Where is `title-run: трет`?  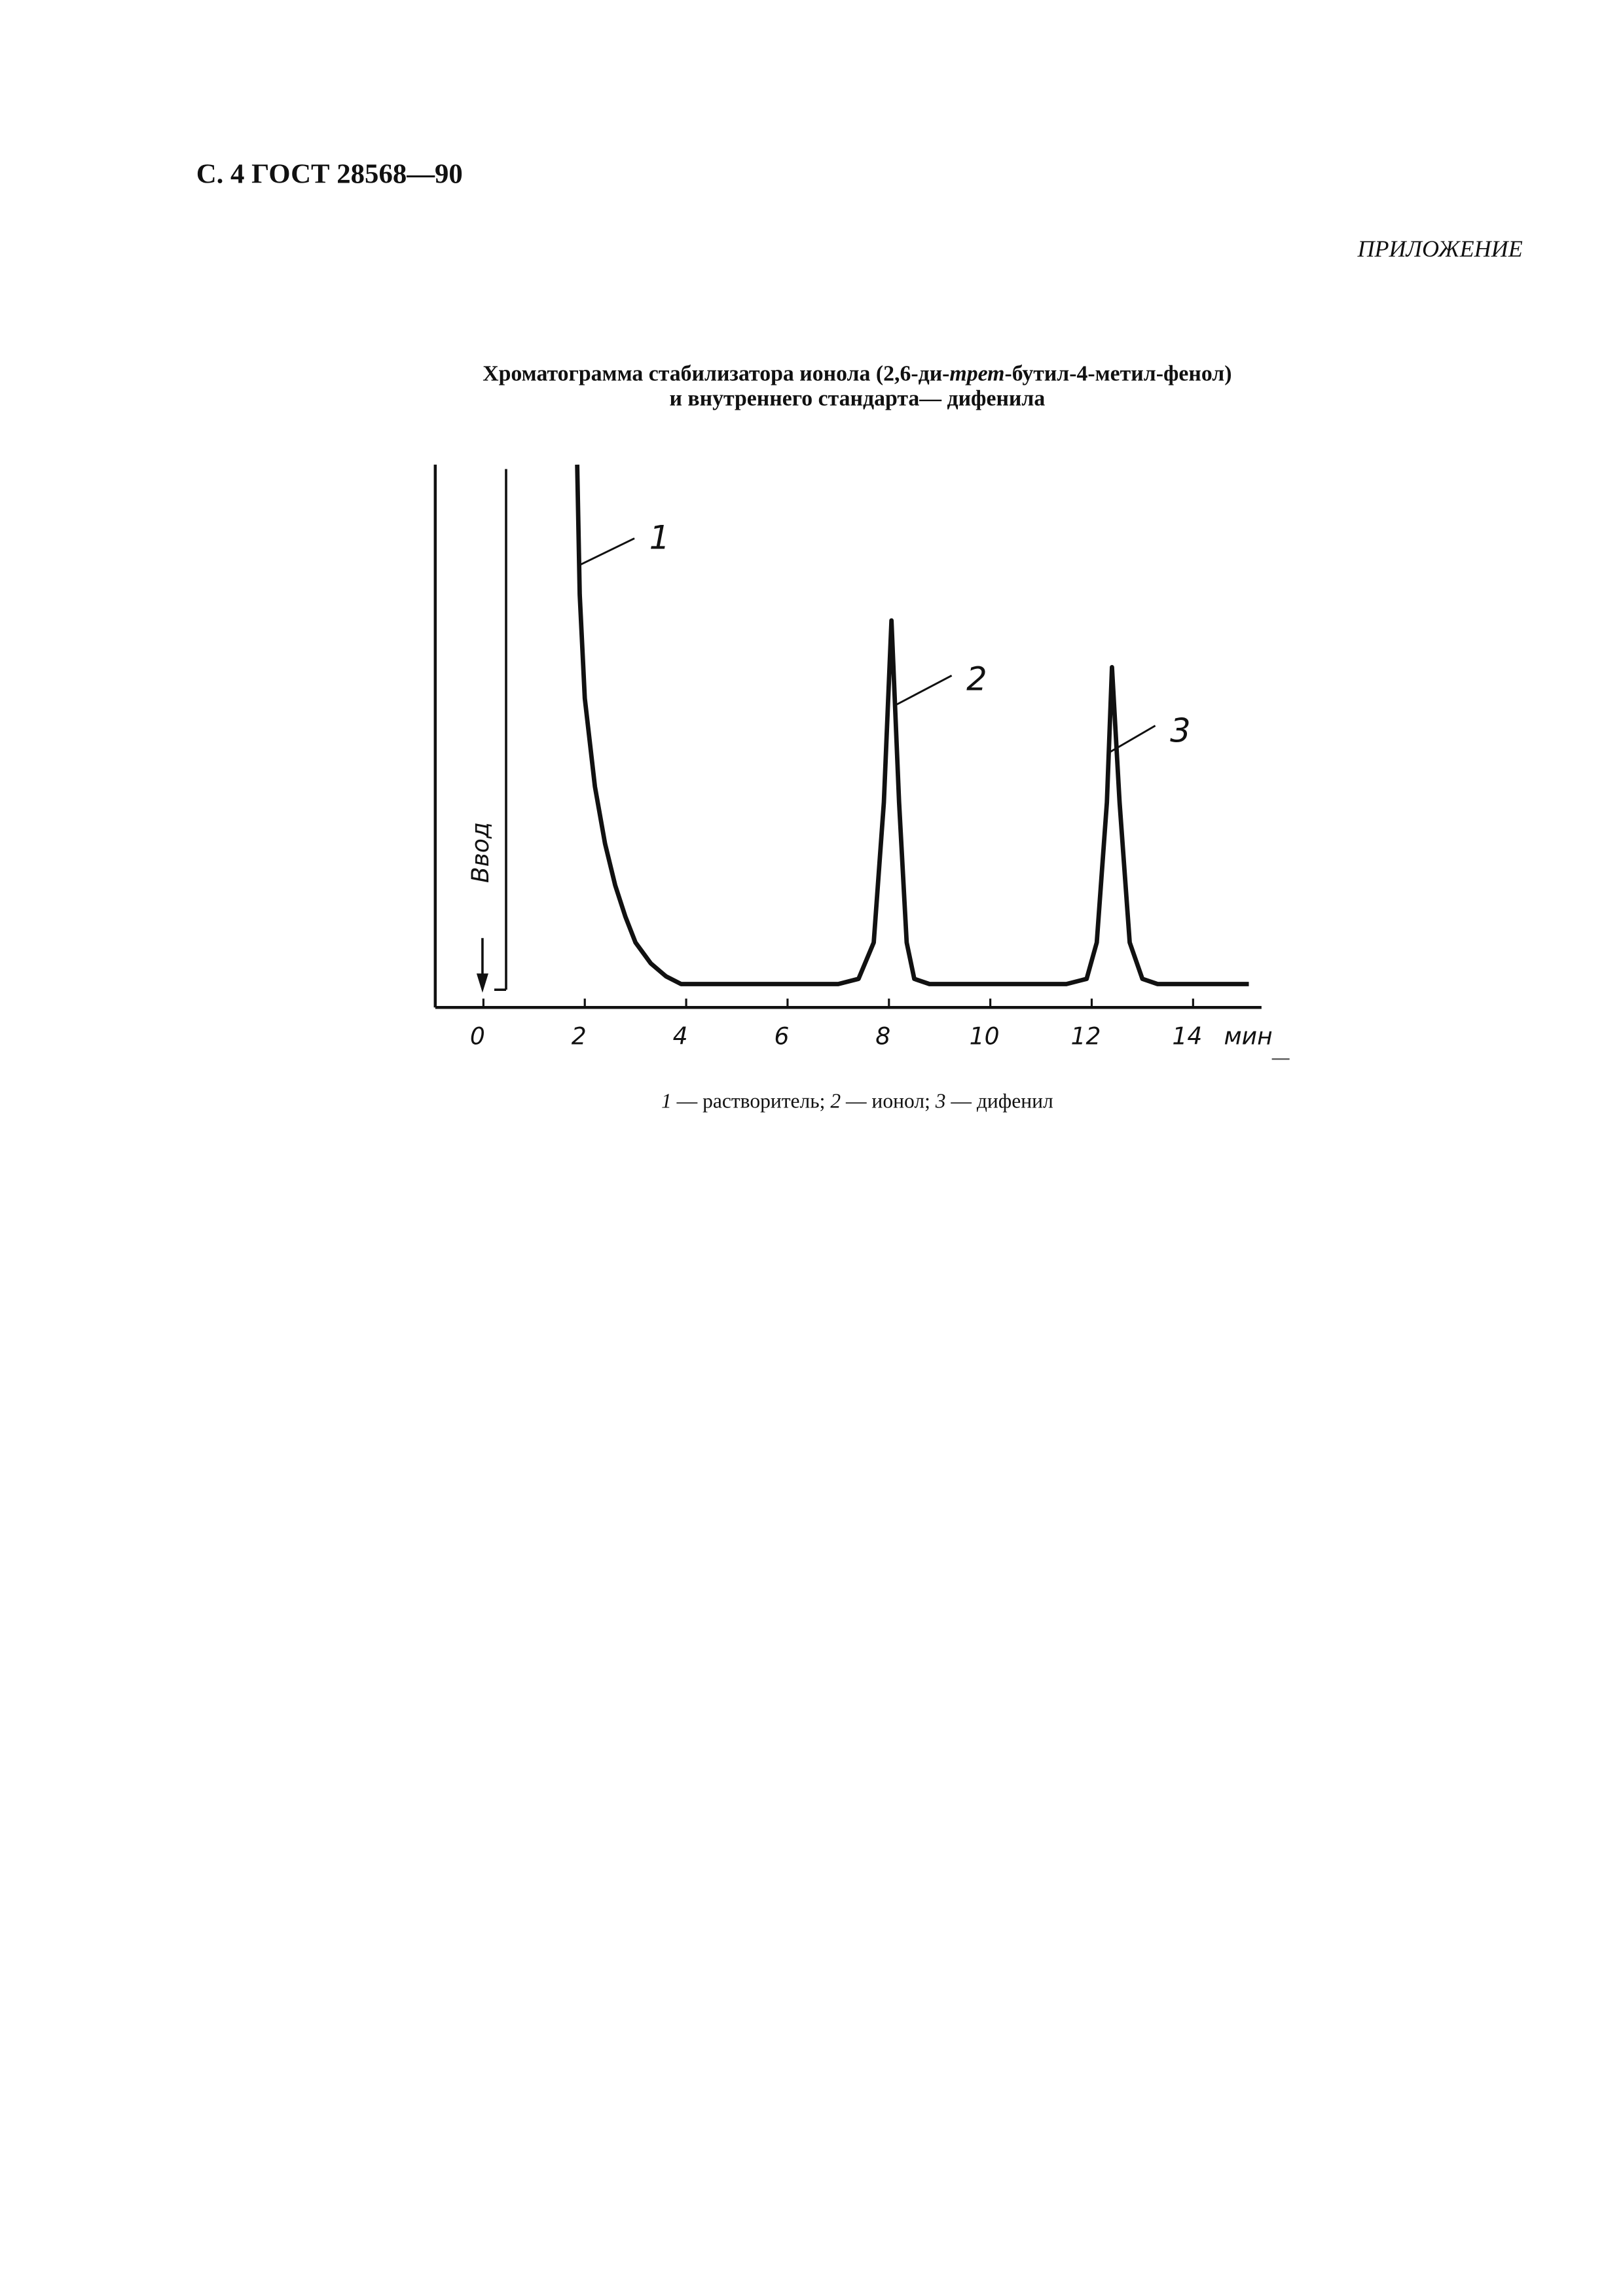
title-run: трет is located at coordinates (976, 373).